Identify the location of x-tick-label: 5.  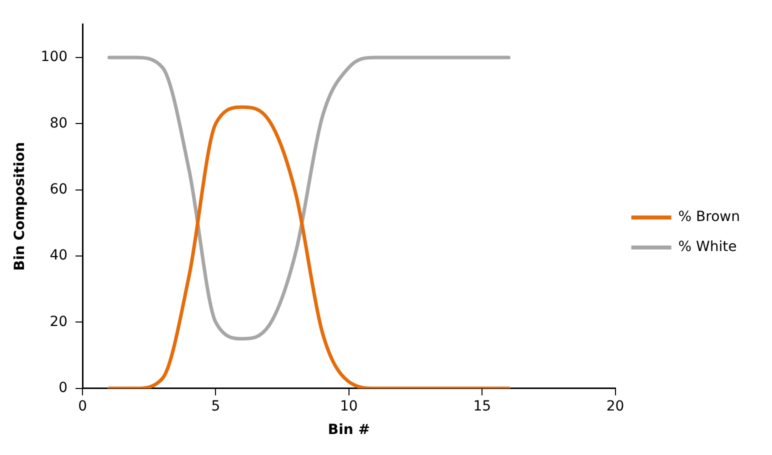
(215, 406).